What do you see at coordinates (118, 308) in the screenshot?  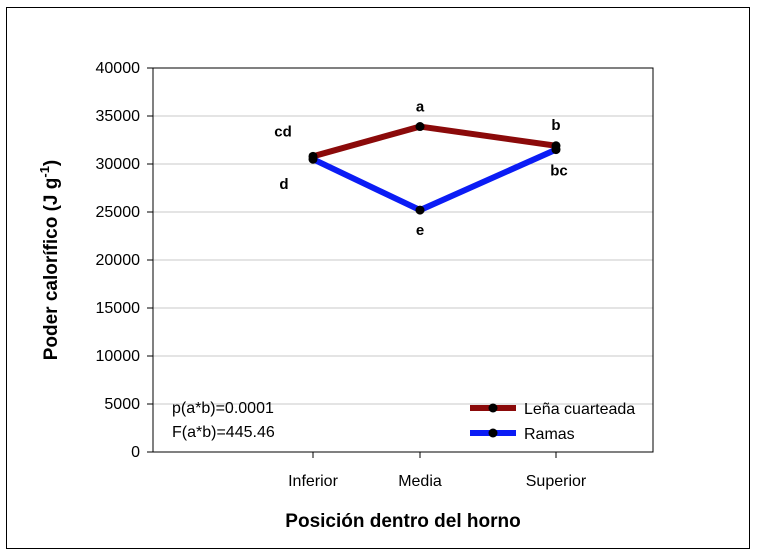 I see `y-tick-label: 15000` at bounding box center [118, 308].